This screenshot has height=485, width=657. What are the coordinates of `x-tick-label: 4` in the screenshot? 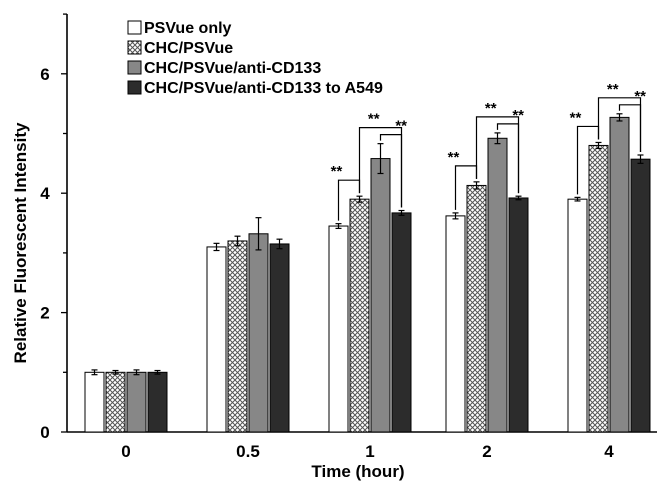 It's located at (609, 451).